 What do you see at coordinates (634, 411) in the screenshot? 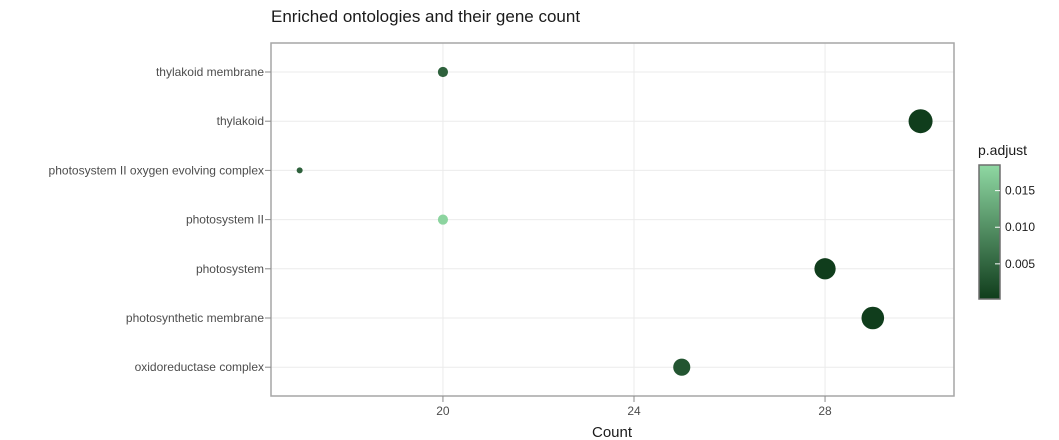
I see `x-tick-label: 24` at bounding box center [634, 411].